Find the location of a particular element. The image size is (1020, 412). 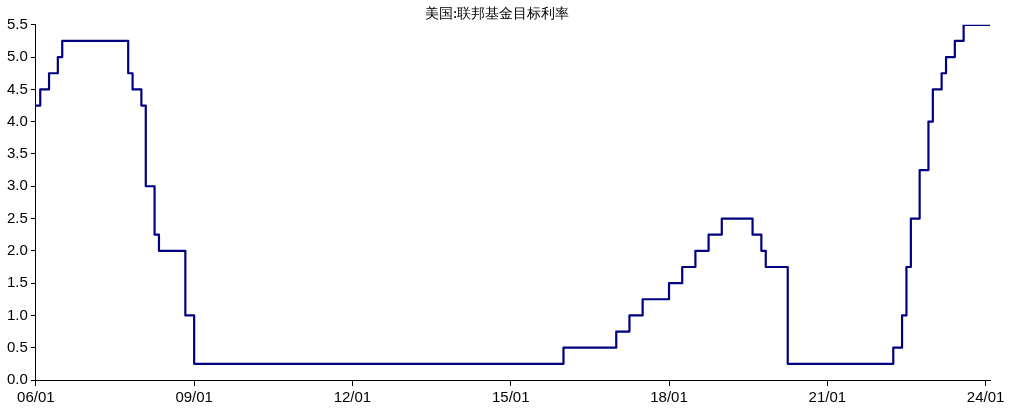

y-tick-label: 0.5 is located at coordinates (17, 346).